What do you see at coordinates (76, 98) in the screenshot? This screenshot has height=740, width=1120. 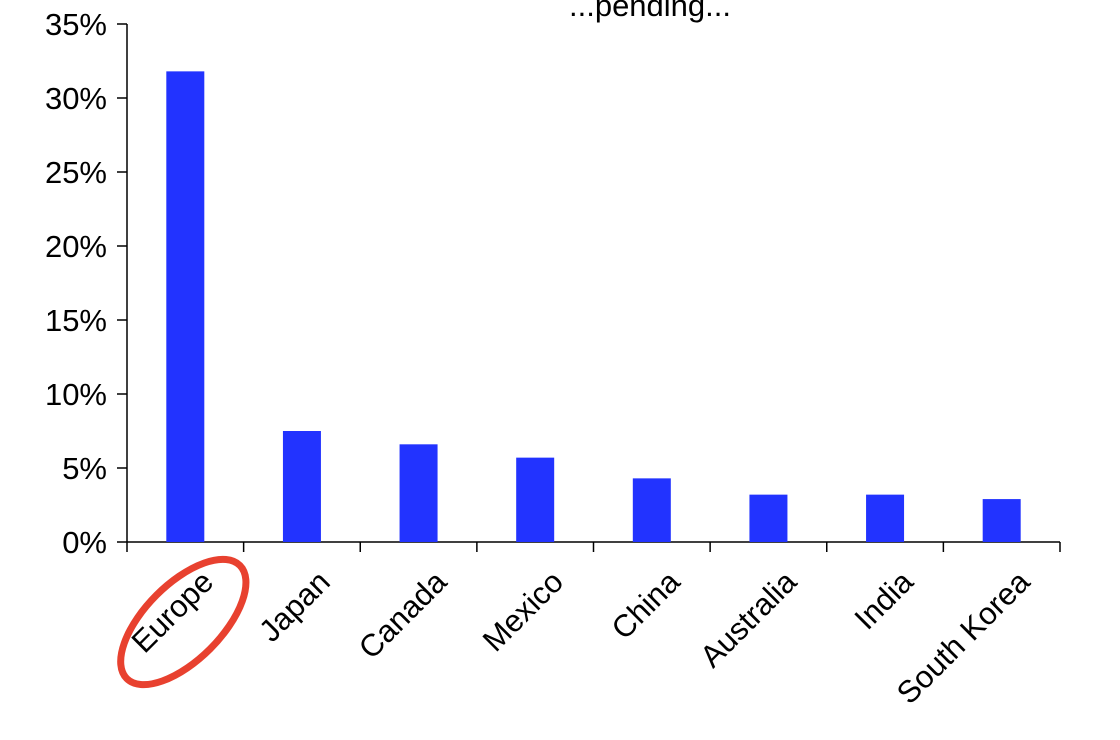 I see `y-tick-label: 30%` at bounding box center [76, 98].